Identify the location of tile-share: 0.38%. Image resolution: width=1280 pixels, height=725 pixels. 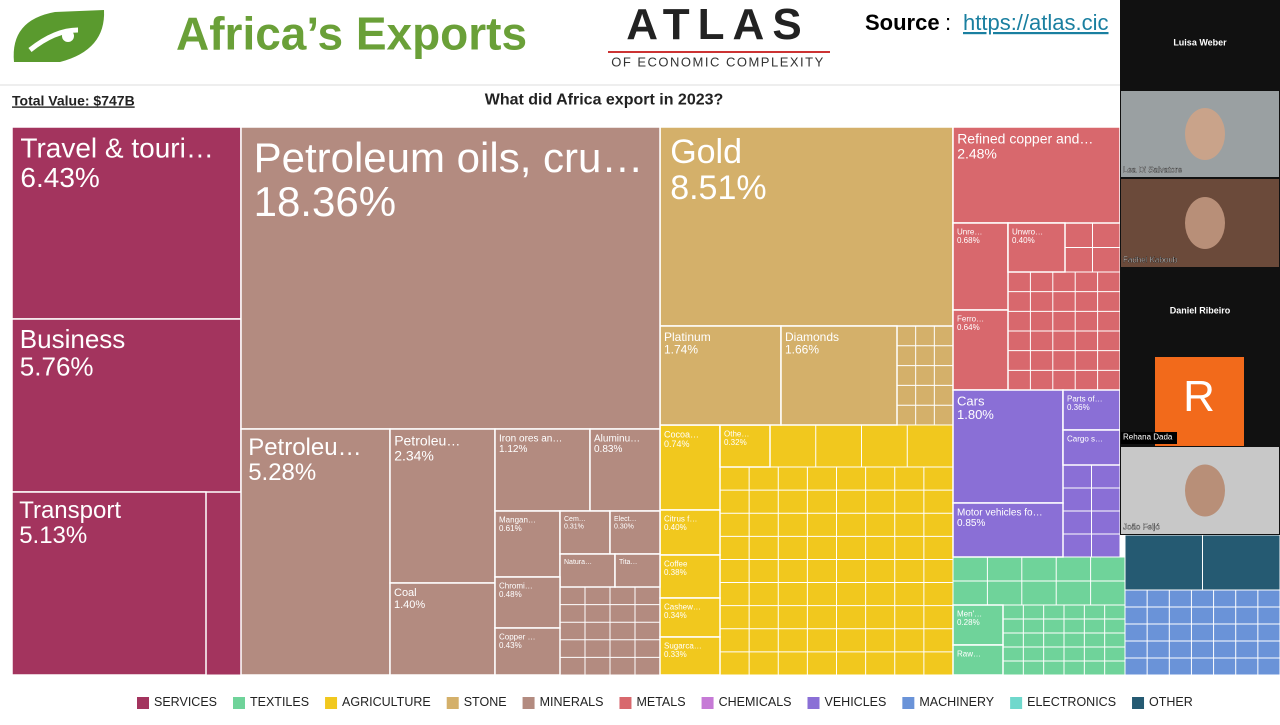
(675, 572).